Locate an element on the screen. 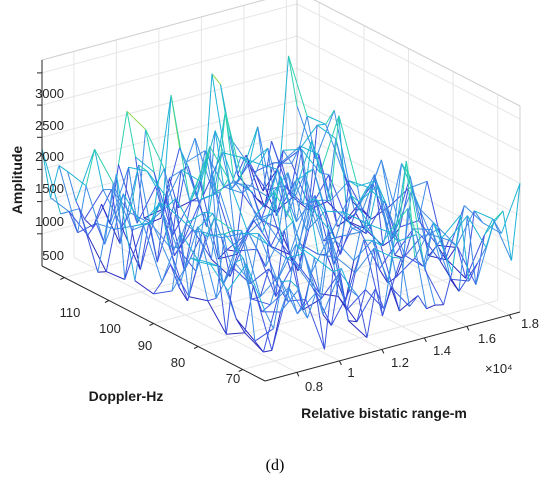  y-axis: 70 80 90 100 110 Doppler-Hz is located at coordinates (150, 354).